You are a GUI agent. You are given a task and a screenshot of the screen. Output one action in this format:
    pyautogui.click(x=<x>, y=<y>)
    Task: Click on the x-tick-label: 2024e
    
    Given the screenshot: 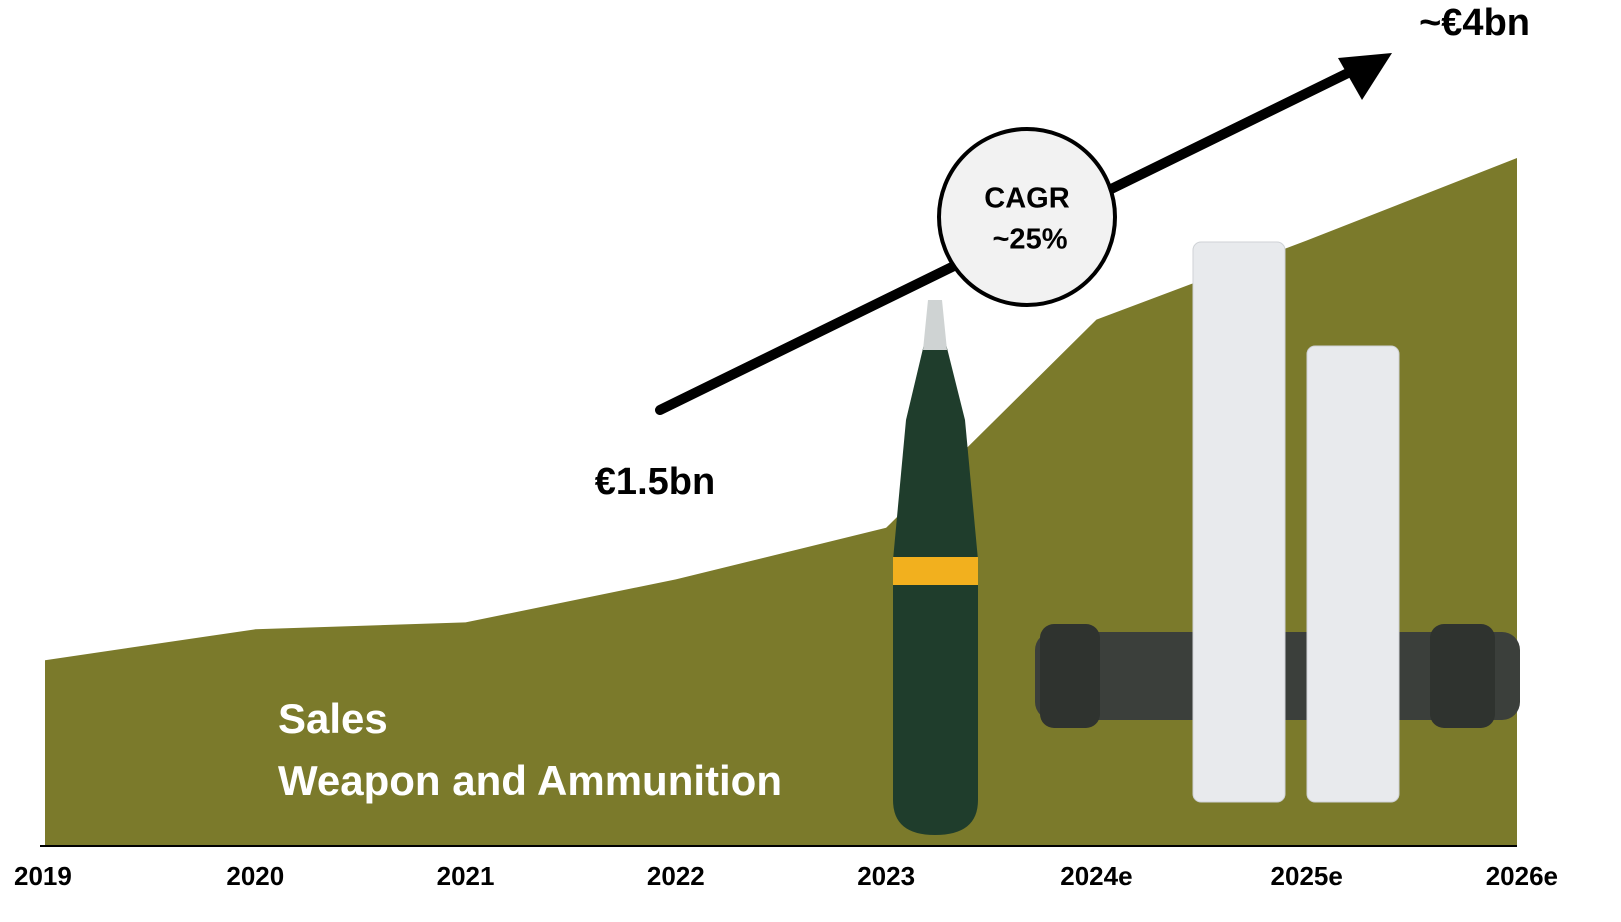 What is the action you would take?
    pyautogui.click(x=1096, y=876)
    